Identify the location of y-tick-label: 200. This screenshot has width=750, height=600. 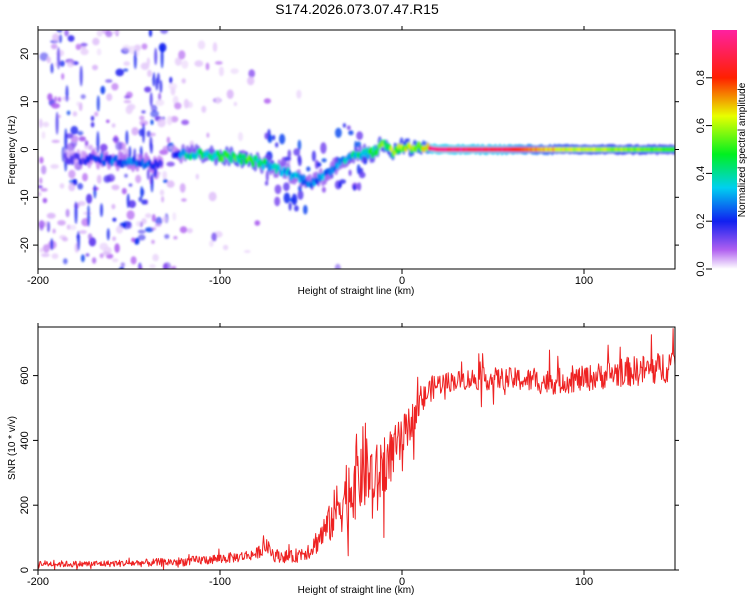
(25, 505).